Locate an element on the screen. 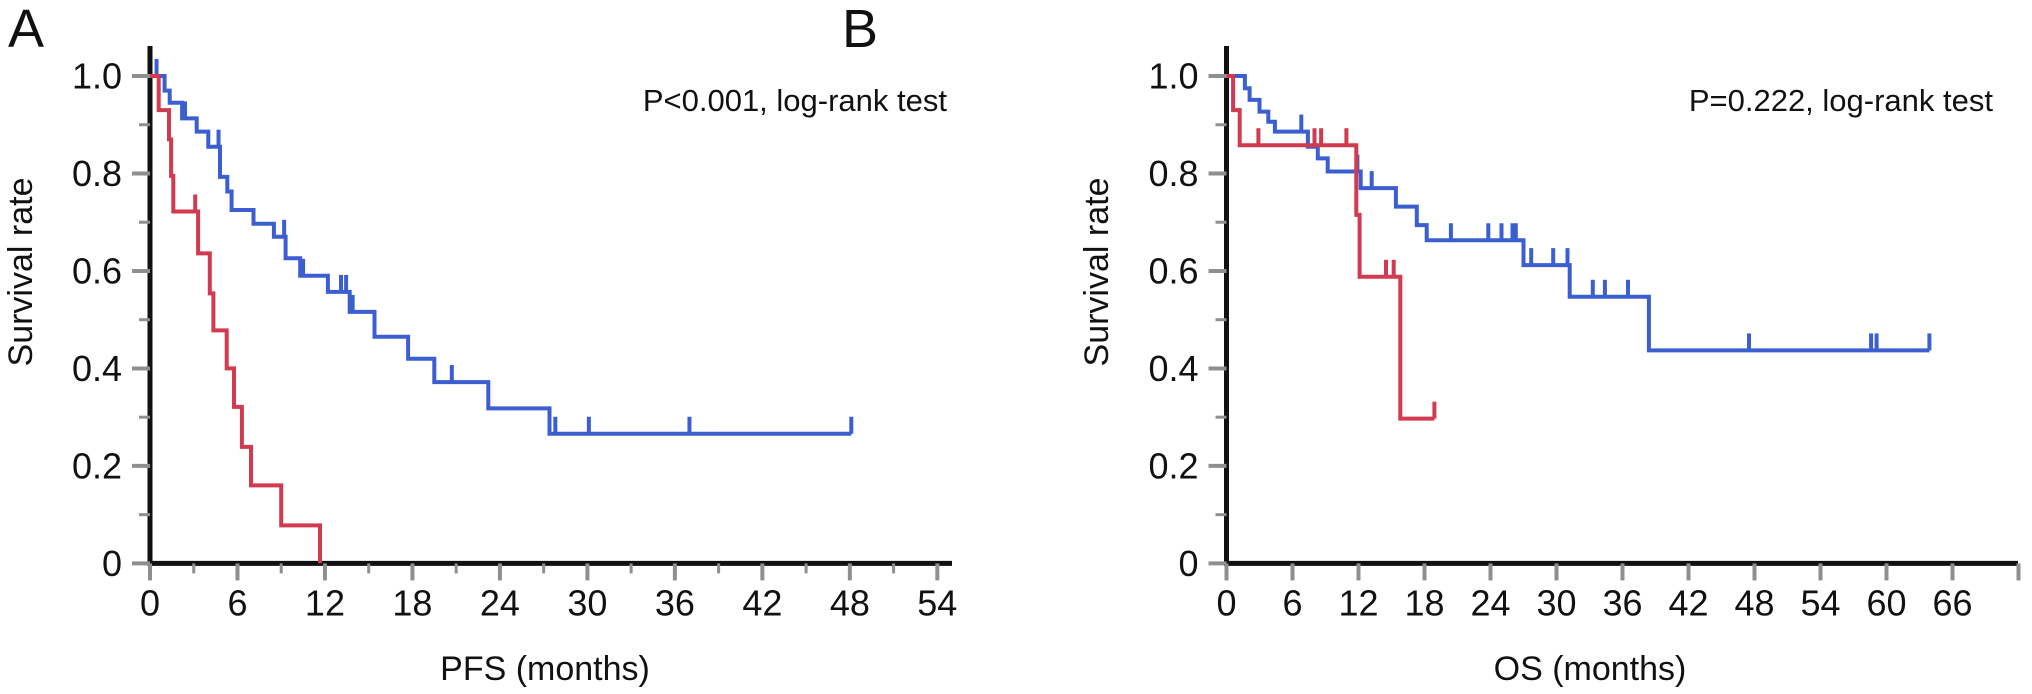 This screenshot has width=2032, height=694. panel-b-x-tick-label: 54 is located at coordinates (1820, 602).